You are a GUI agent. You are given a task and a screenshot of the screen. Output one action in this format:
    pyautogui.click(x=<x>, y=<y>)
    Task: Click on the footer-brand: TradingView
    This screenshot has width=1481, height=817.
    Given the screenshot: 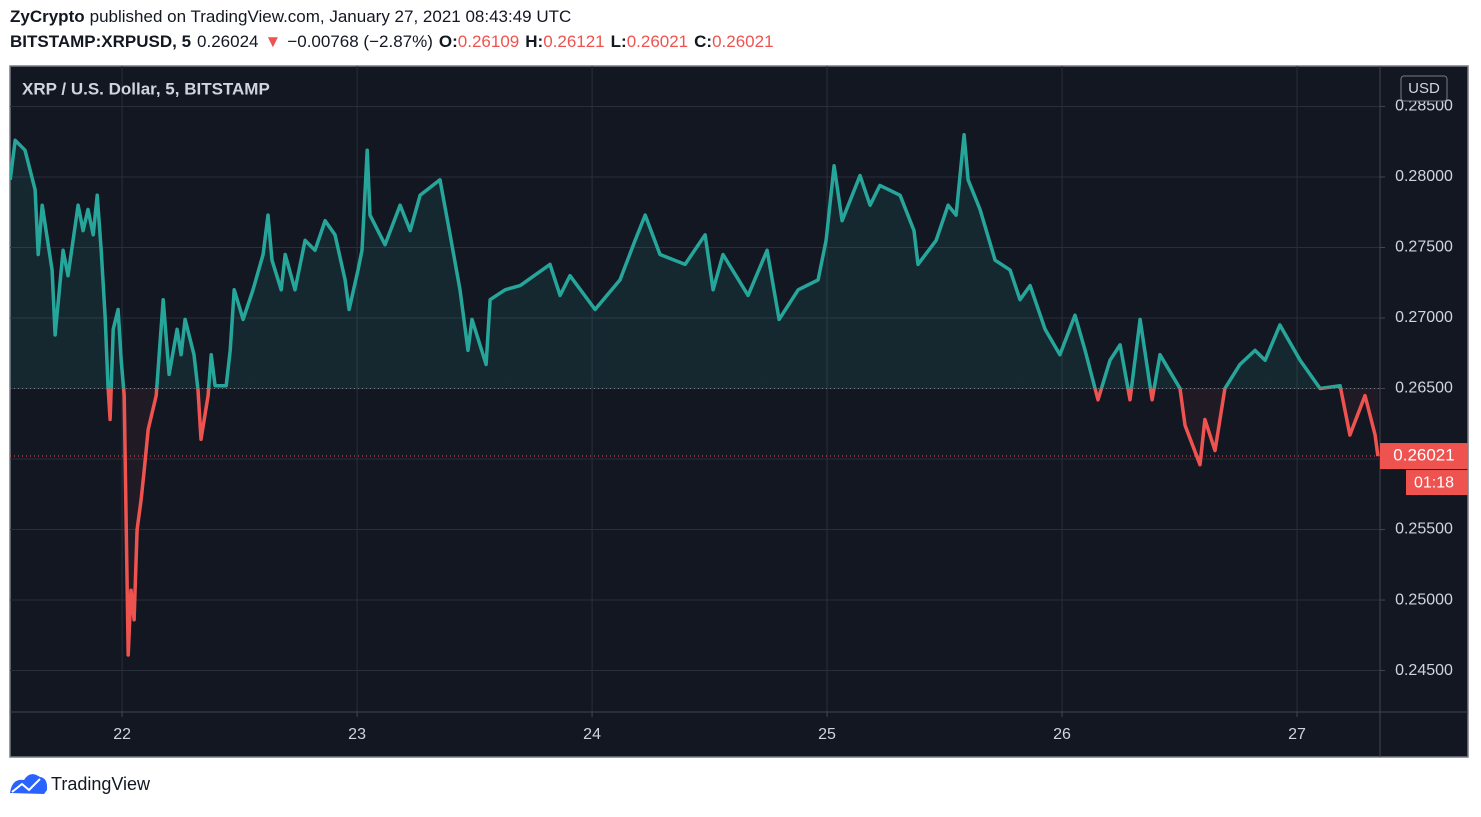 What is the action you would take?
    pyautogui.click(x=101, y=784)
    